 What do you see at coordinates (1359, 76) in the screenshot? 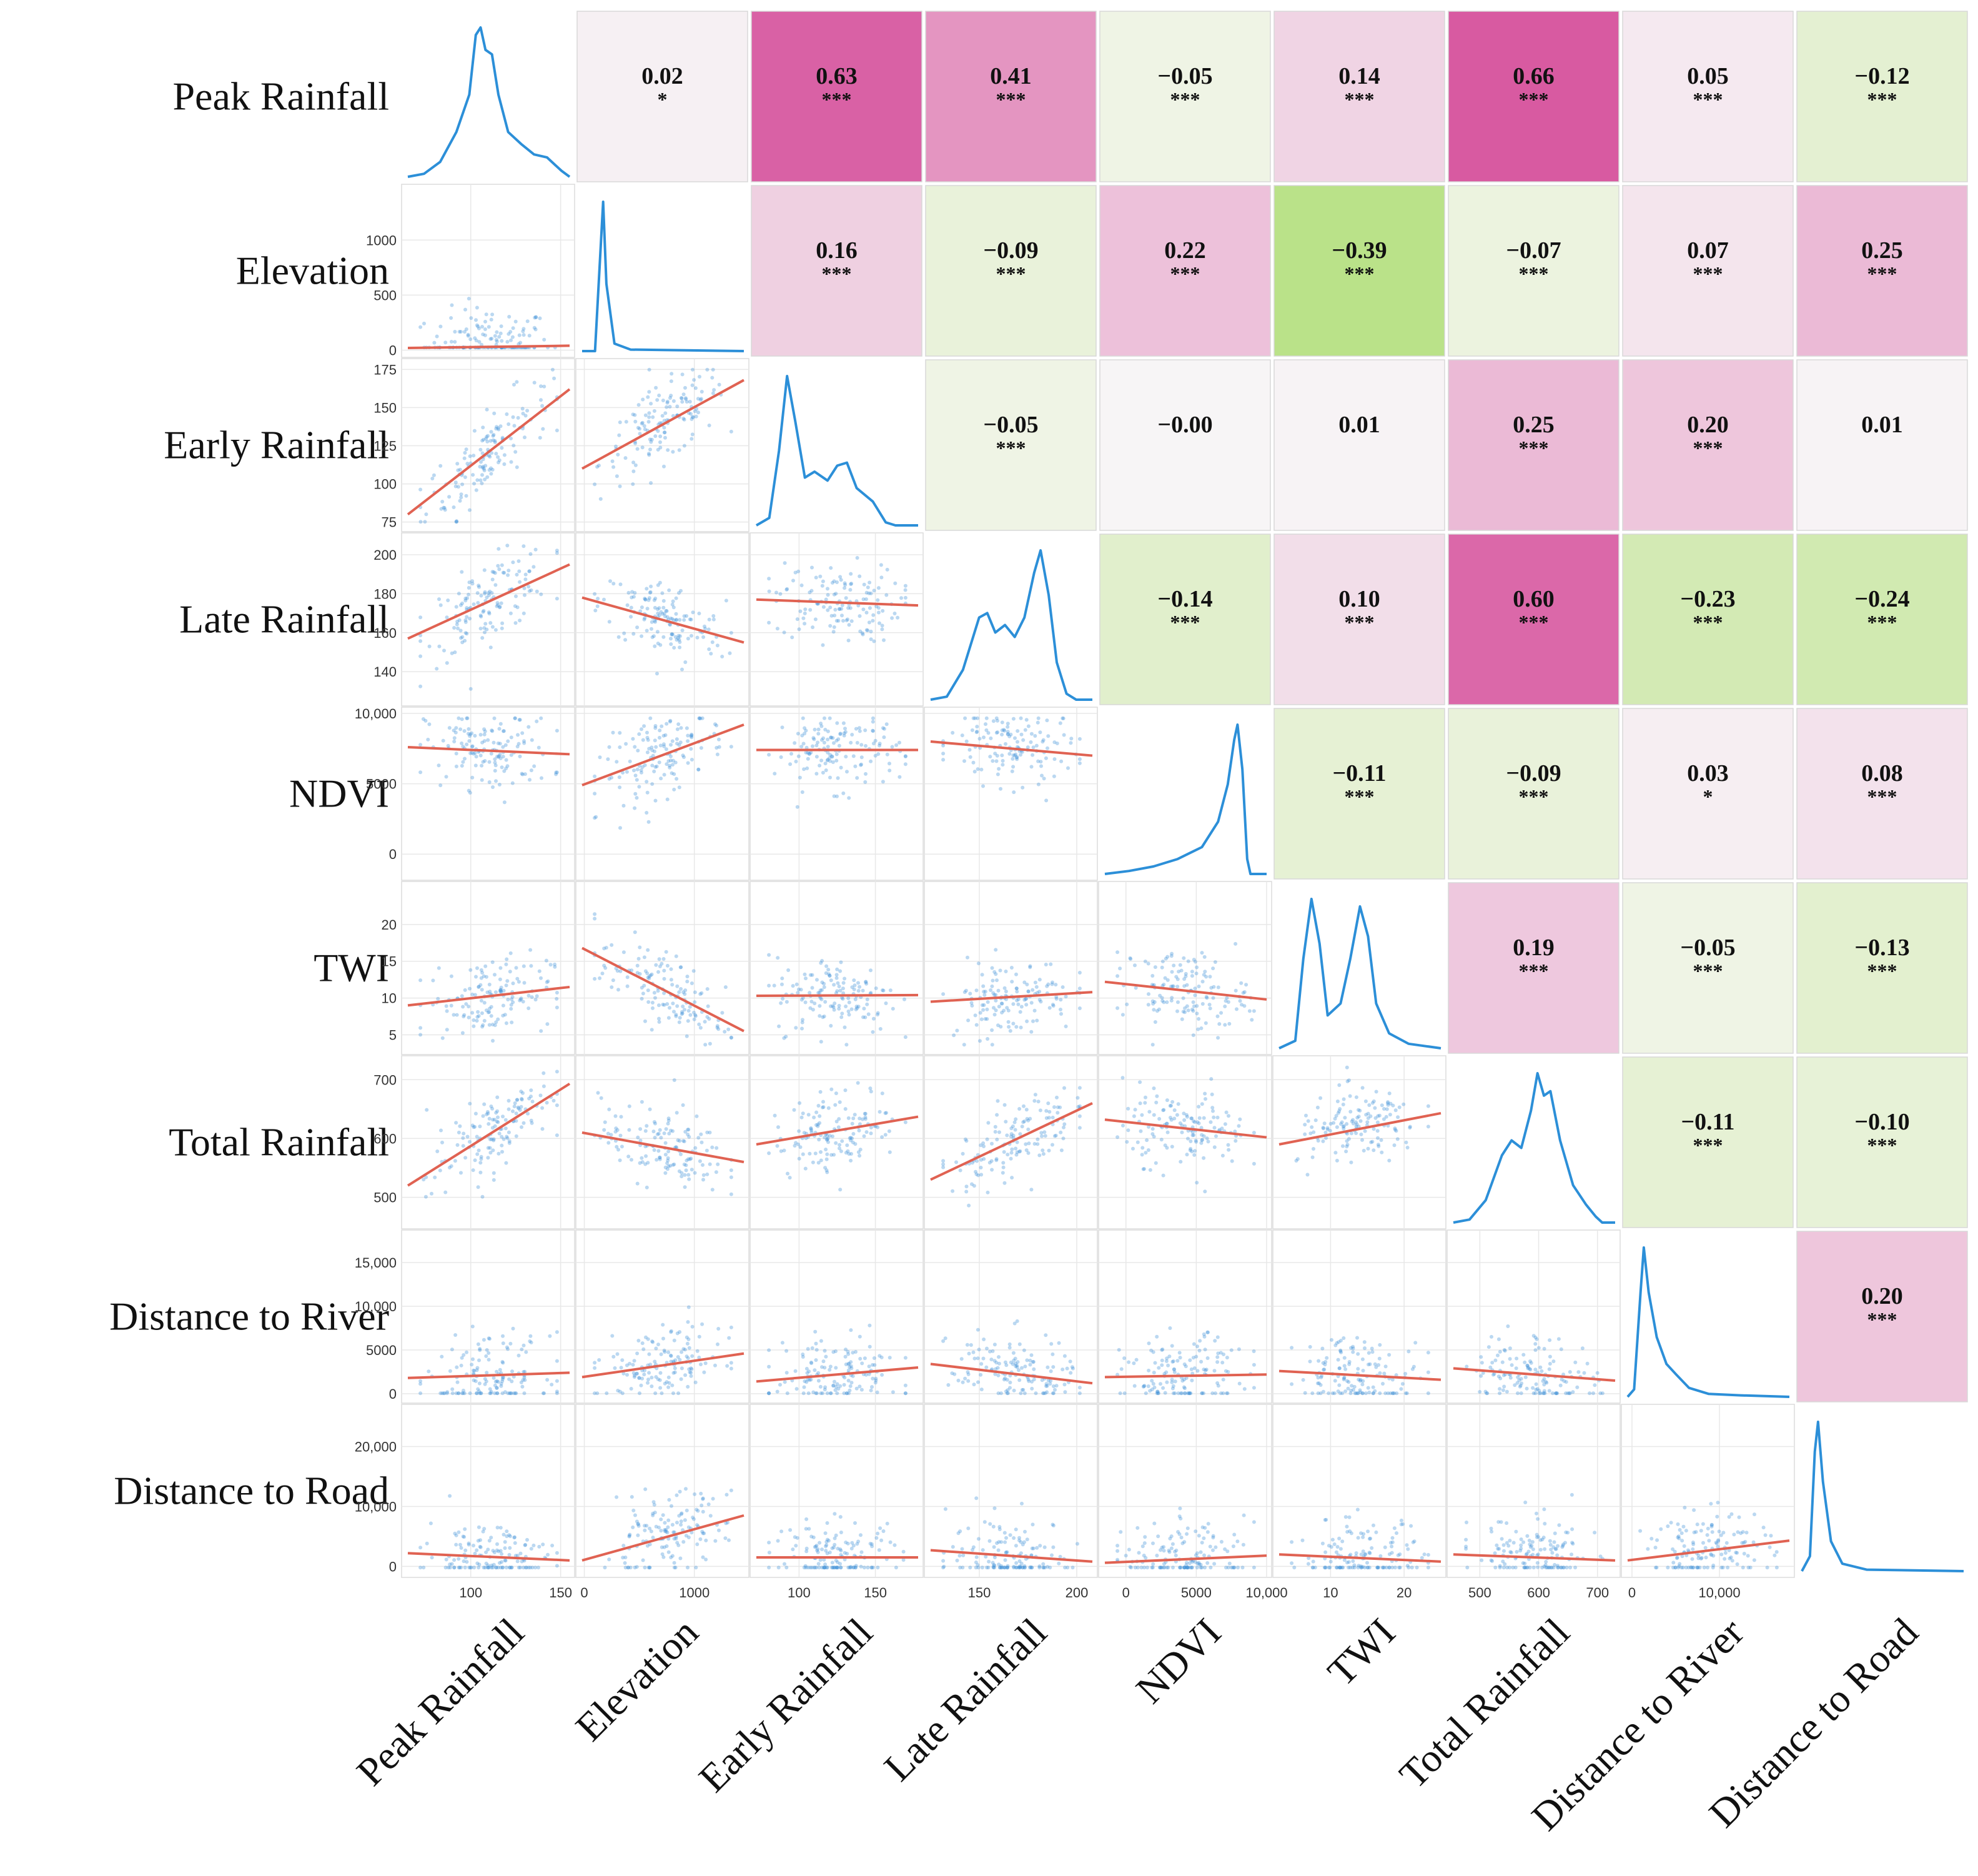
I see `corr-value-0-5: 0.14` at bounding box center [1359, 76].